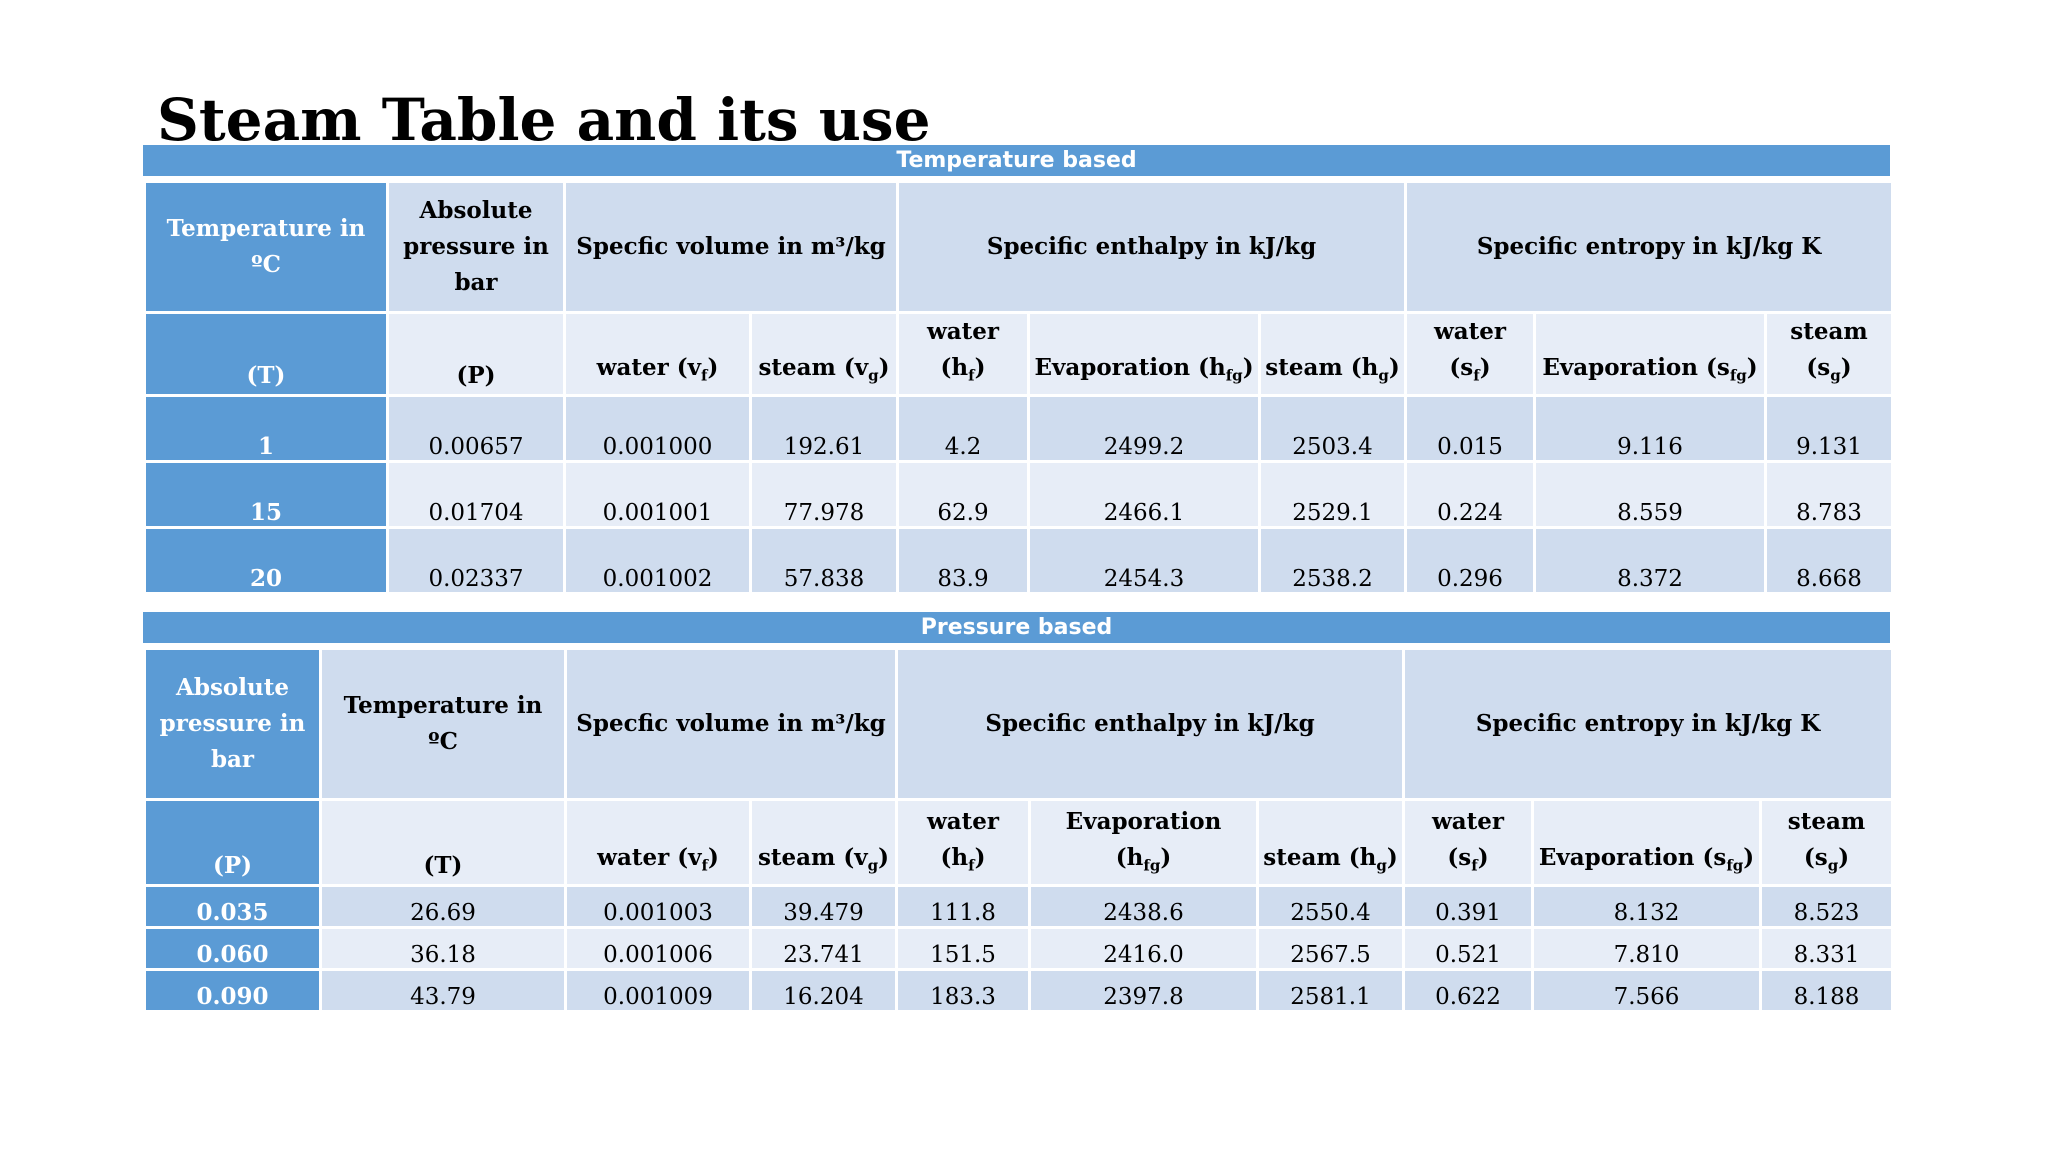 This screenshot has width=2048, height=1152. Describe the element at coordinates (1827, 906) in the screenshot. I see `cell-sg: 8.523` at that location.